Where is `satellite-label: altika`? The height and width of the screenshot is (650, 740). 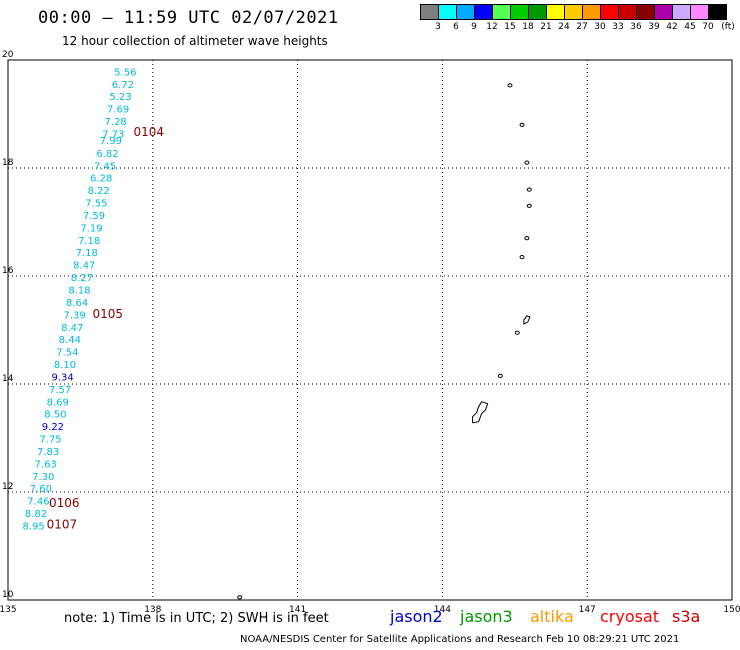
satellite-label: altika is located at coordinates (552, 616).